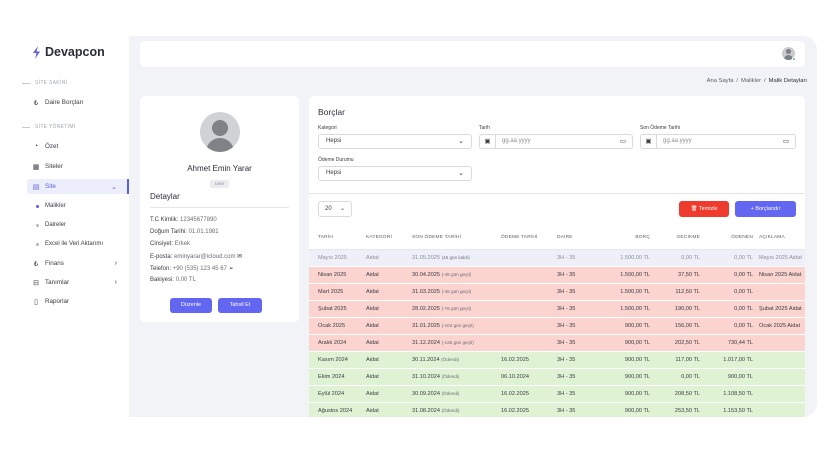  I want to click on col-category: KATEGORİ, so click(389, 238).